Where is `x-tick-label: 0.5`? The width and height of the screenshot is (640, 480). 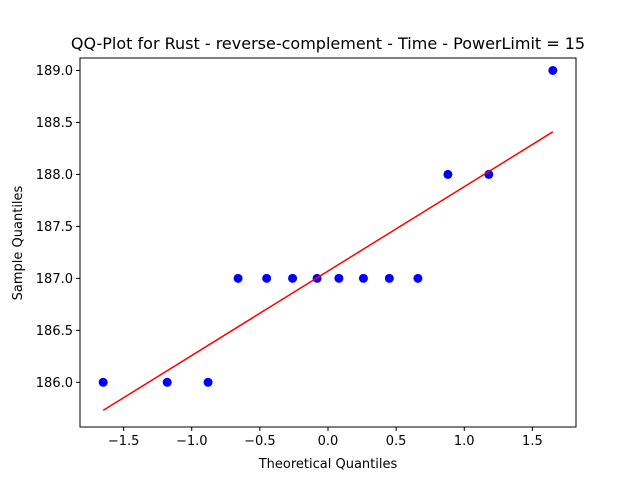
x-tick-label: 0.5 is located at coordinates (396, 441).